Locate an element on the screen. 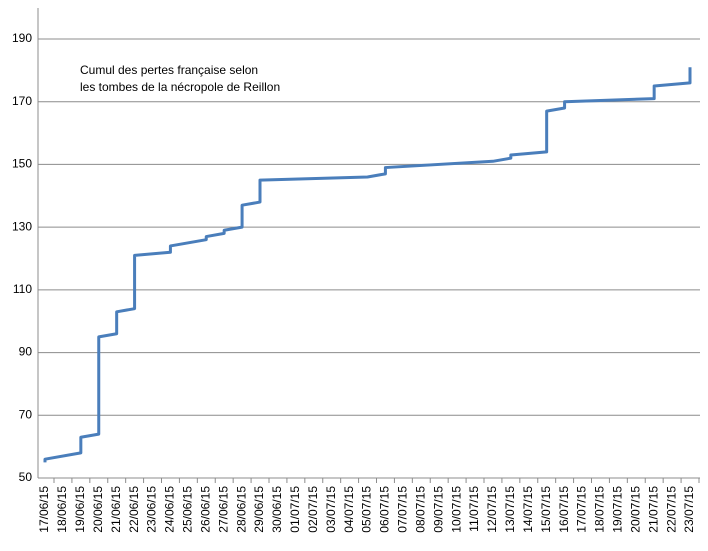  x-tick-label: 24/06/15 is located at coordinates (170, 509).